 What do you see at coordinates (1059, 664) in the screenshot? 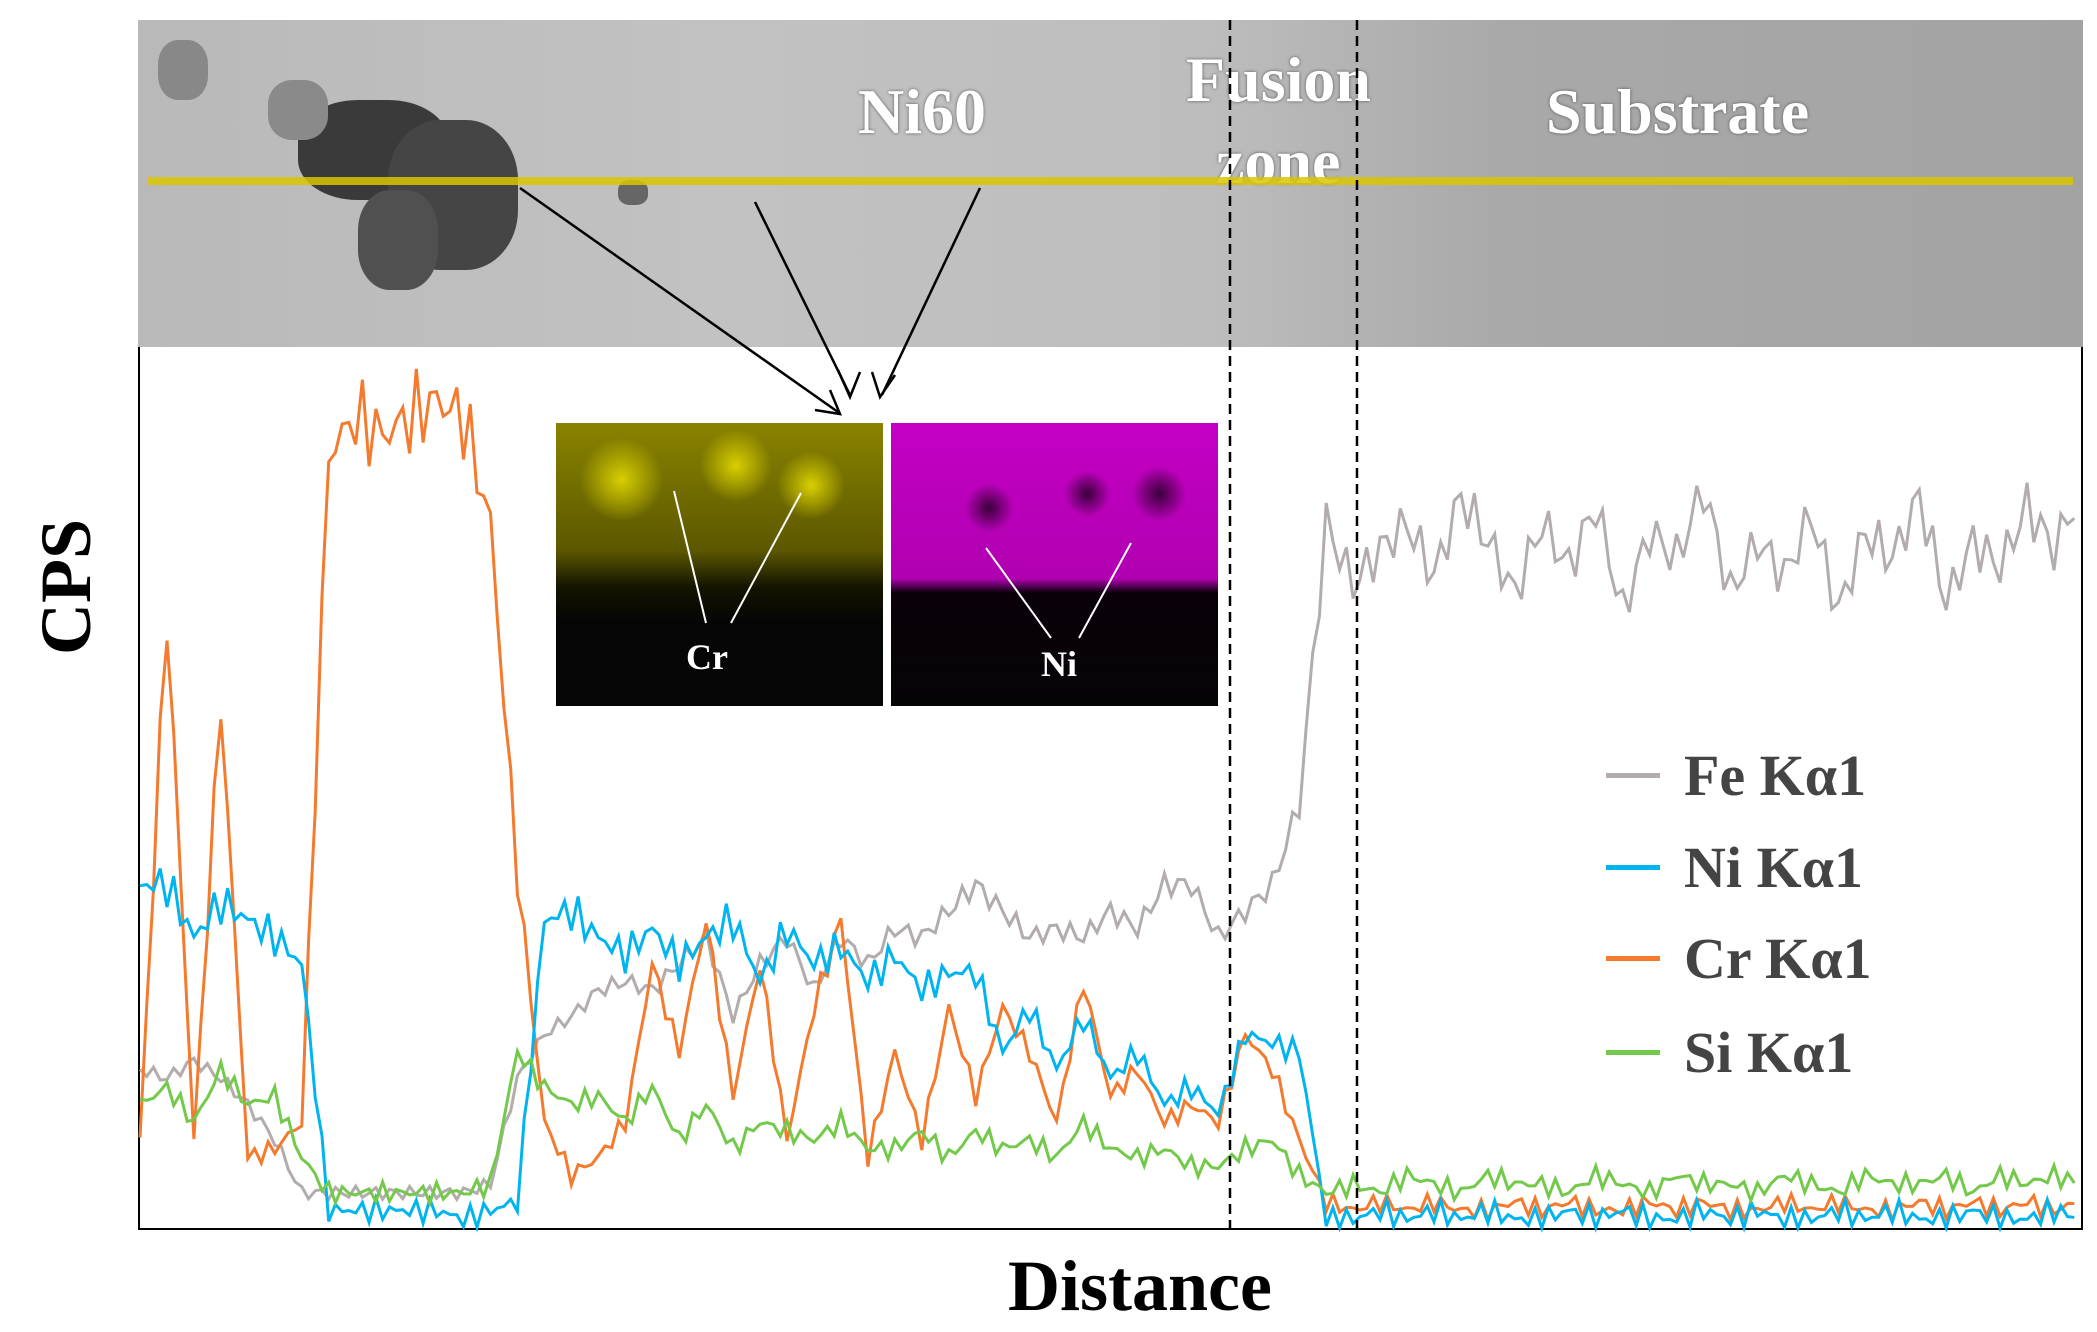
I see `ni-map-label: Ni` at bounding box center [1059, 664].